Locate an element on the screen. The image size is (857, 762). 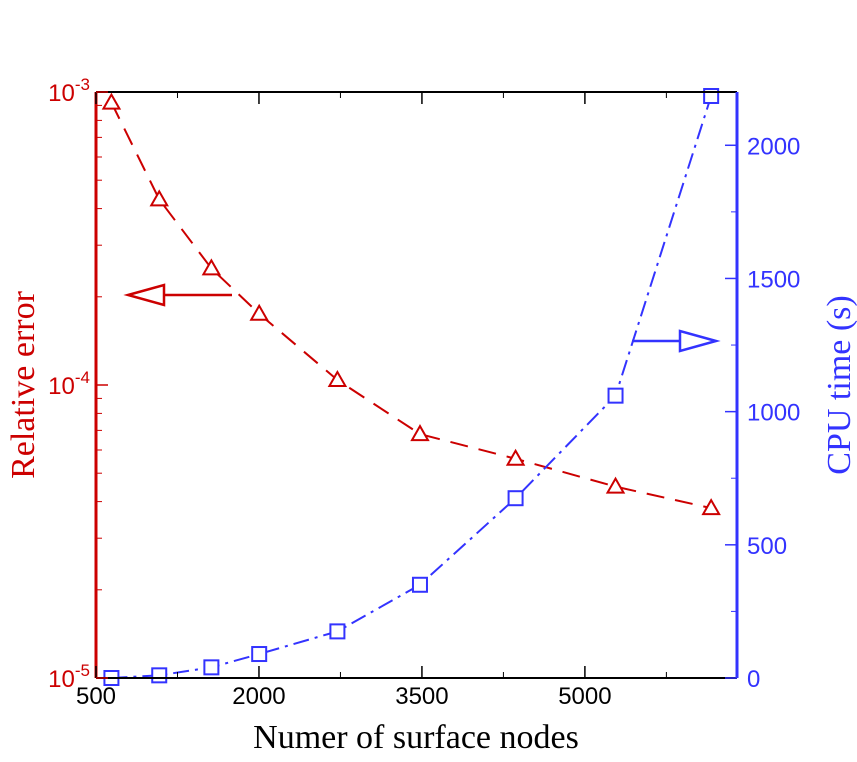
left-y-axis-title: Relative error is located at coordinates (23, 384).